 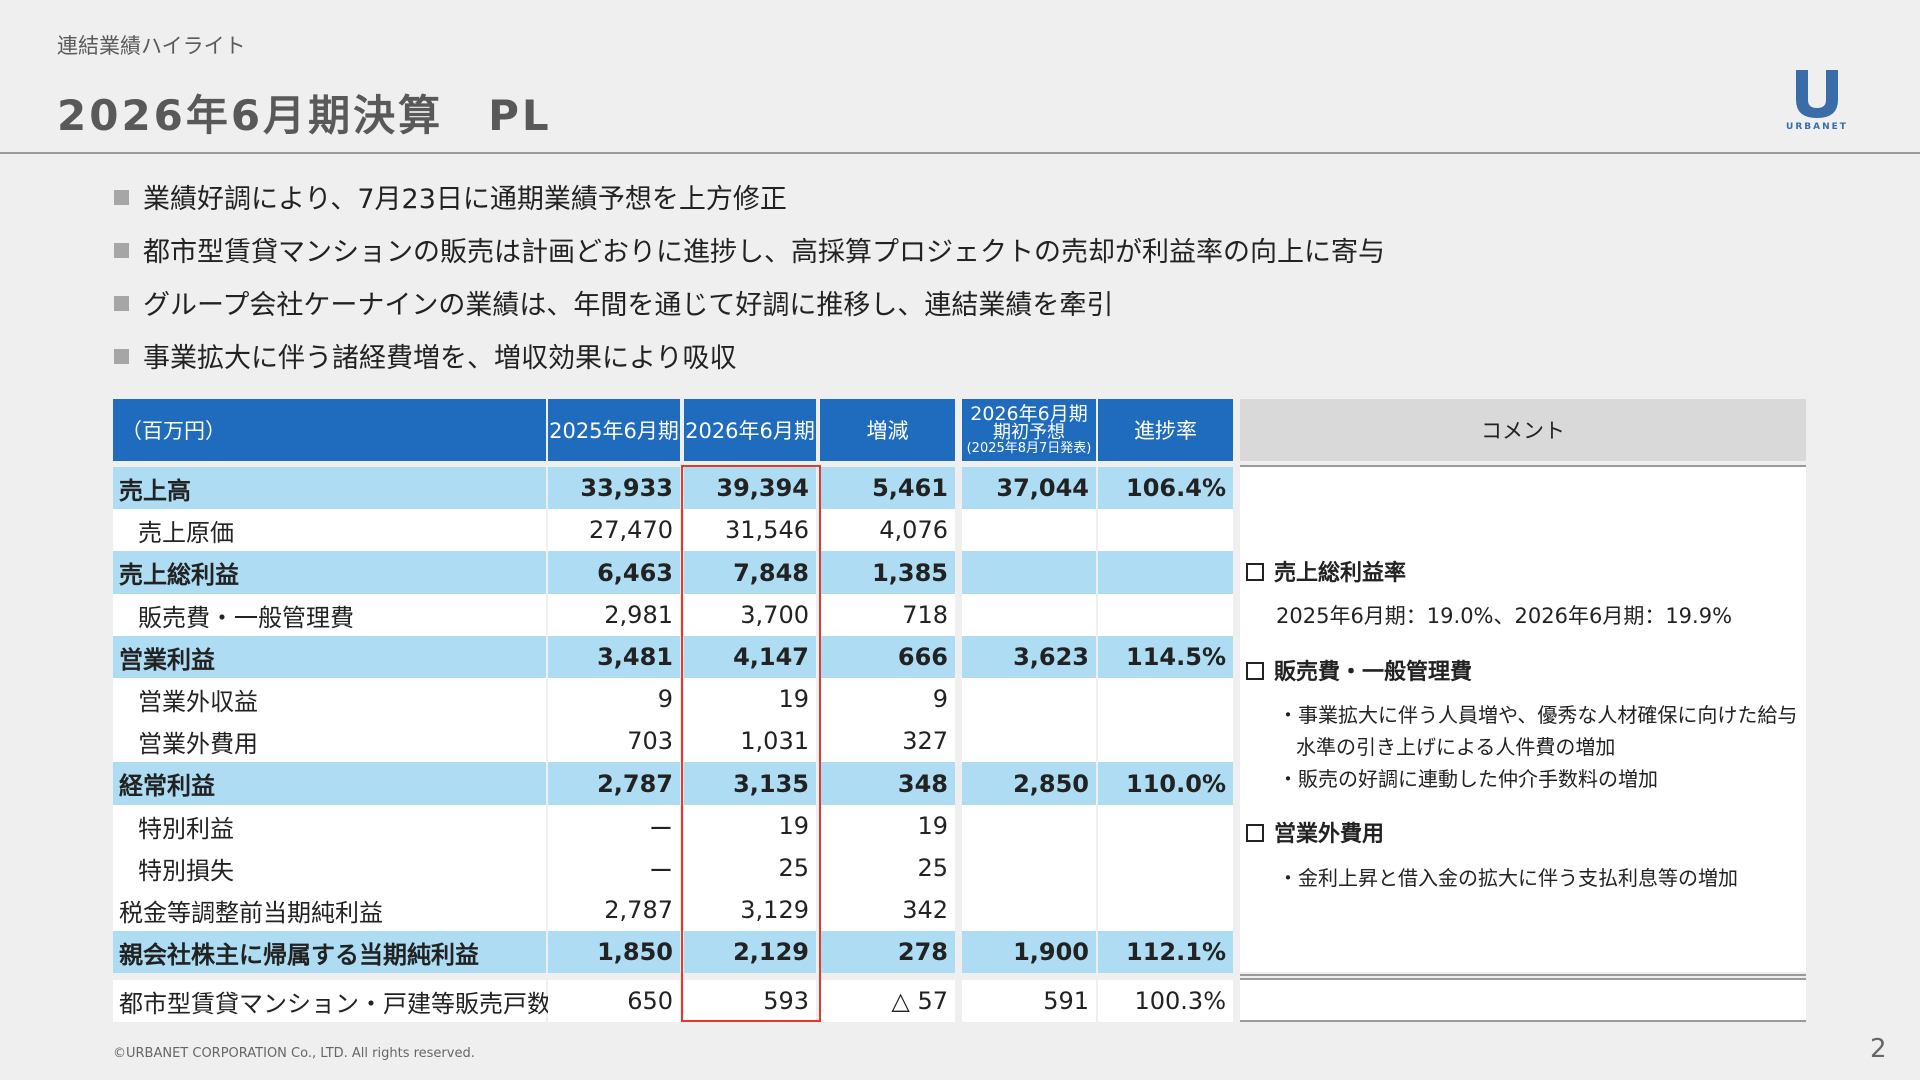 I want to click on comment-gross-margin-title: 売上総利益率, so click(x=1326, y=571).